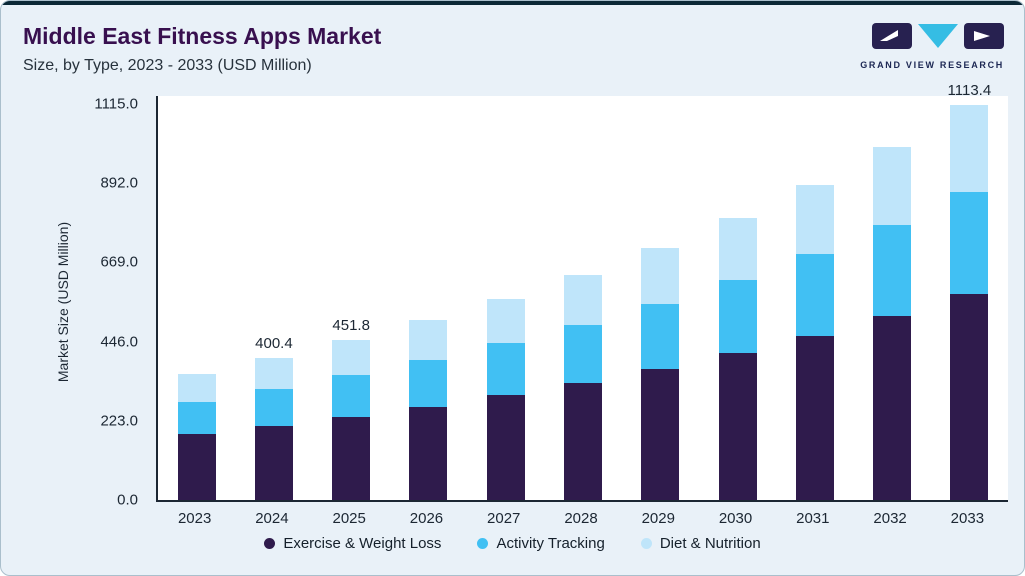 The width and height of the screenshot is (1025, 576). I want to click on x-tick-label: 2028, so click(581, 518).